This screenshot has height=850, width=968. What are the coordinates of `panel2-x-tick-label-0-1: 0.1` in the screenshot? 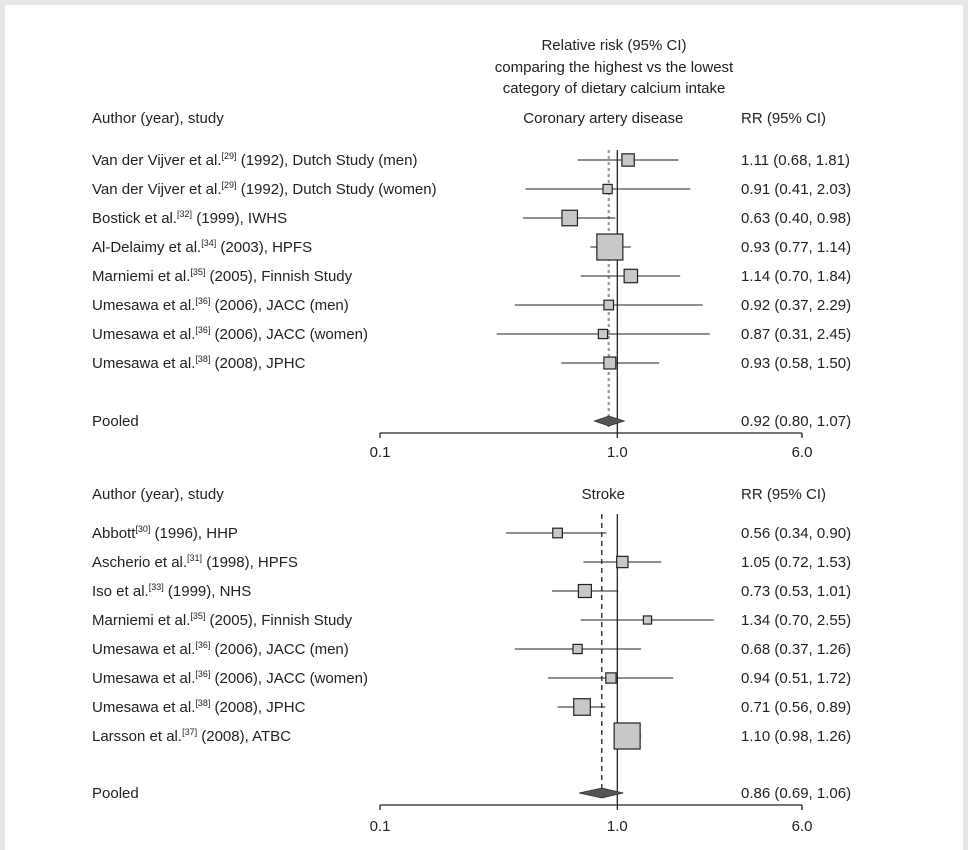 It's located at (380, 826).